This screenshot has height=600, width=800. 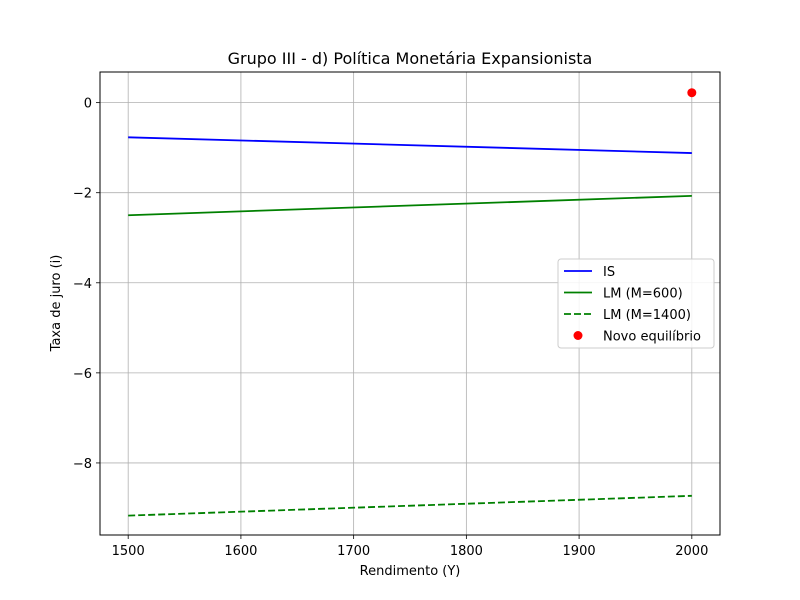 I want to click on legend: IS LM (M=600) LM (M=1400) Novo equilíbrio, so click(x=636, y=303).